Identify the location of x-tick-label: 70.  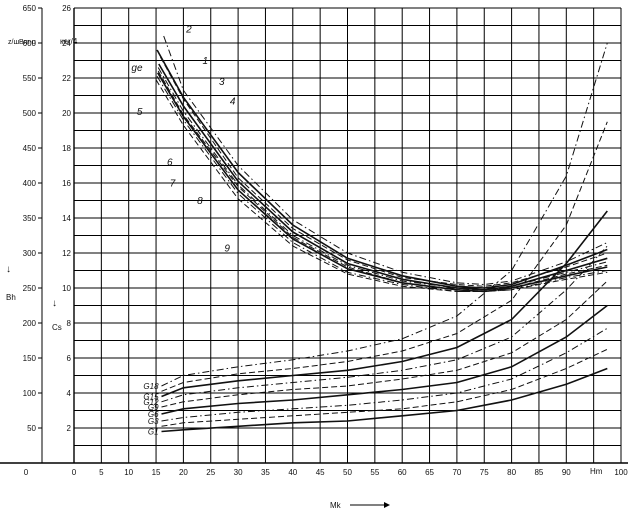
(456, 472).